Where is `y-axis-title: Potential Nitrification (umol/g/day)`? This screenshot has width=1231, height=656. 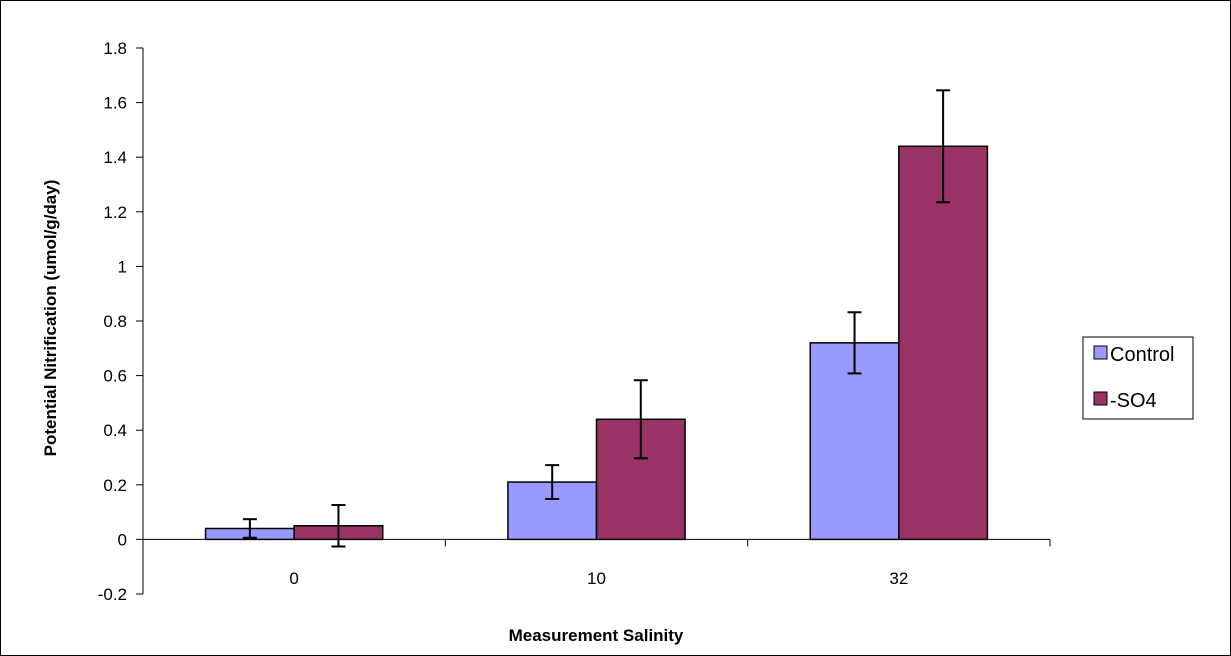
y-axis-title: Potential Nitrification (umol/g/day) is located at coordinates (50, 318).